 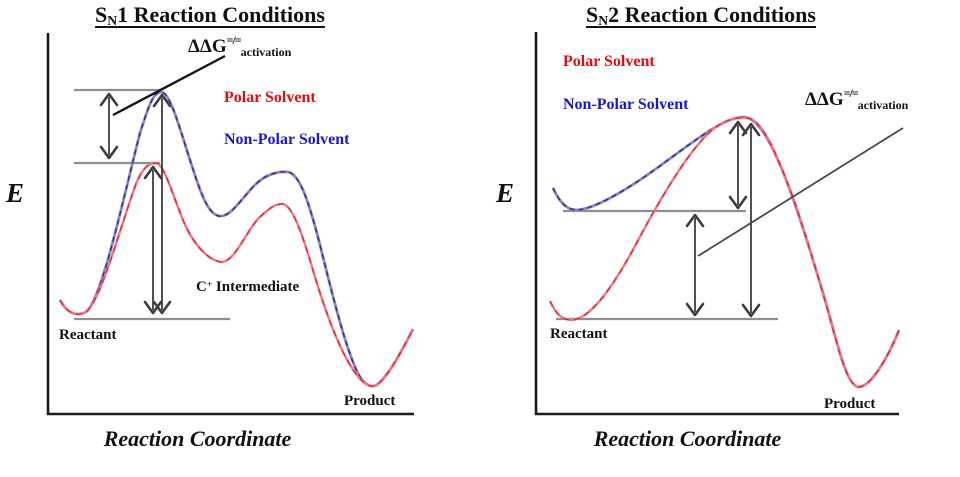 I want to click on sn1-title-s: S, so click(x=101, y=14).